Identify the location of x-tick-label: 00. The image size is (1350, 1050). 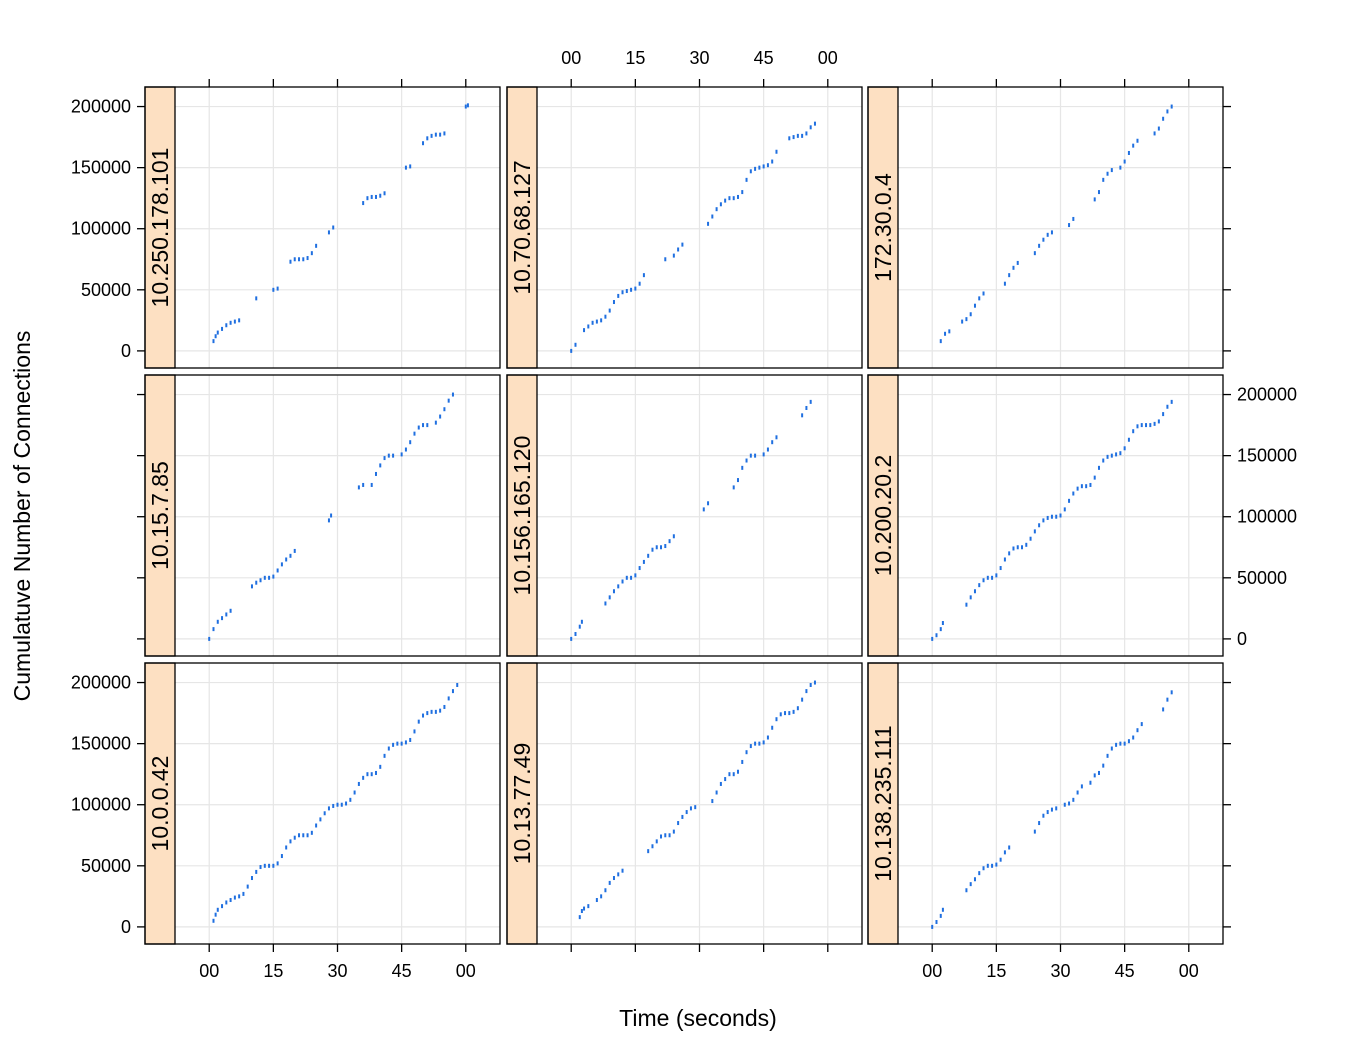
(209, 971).